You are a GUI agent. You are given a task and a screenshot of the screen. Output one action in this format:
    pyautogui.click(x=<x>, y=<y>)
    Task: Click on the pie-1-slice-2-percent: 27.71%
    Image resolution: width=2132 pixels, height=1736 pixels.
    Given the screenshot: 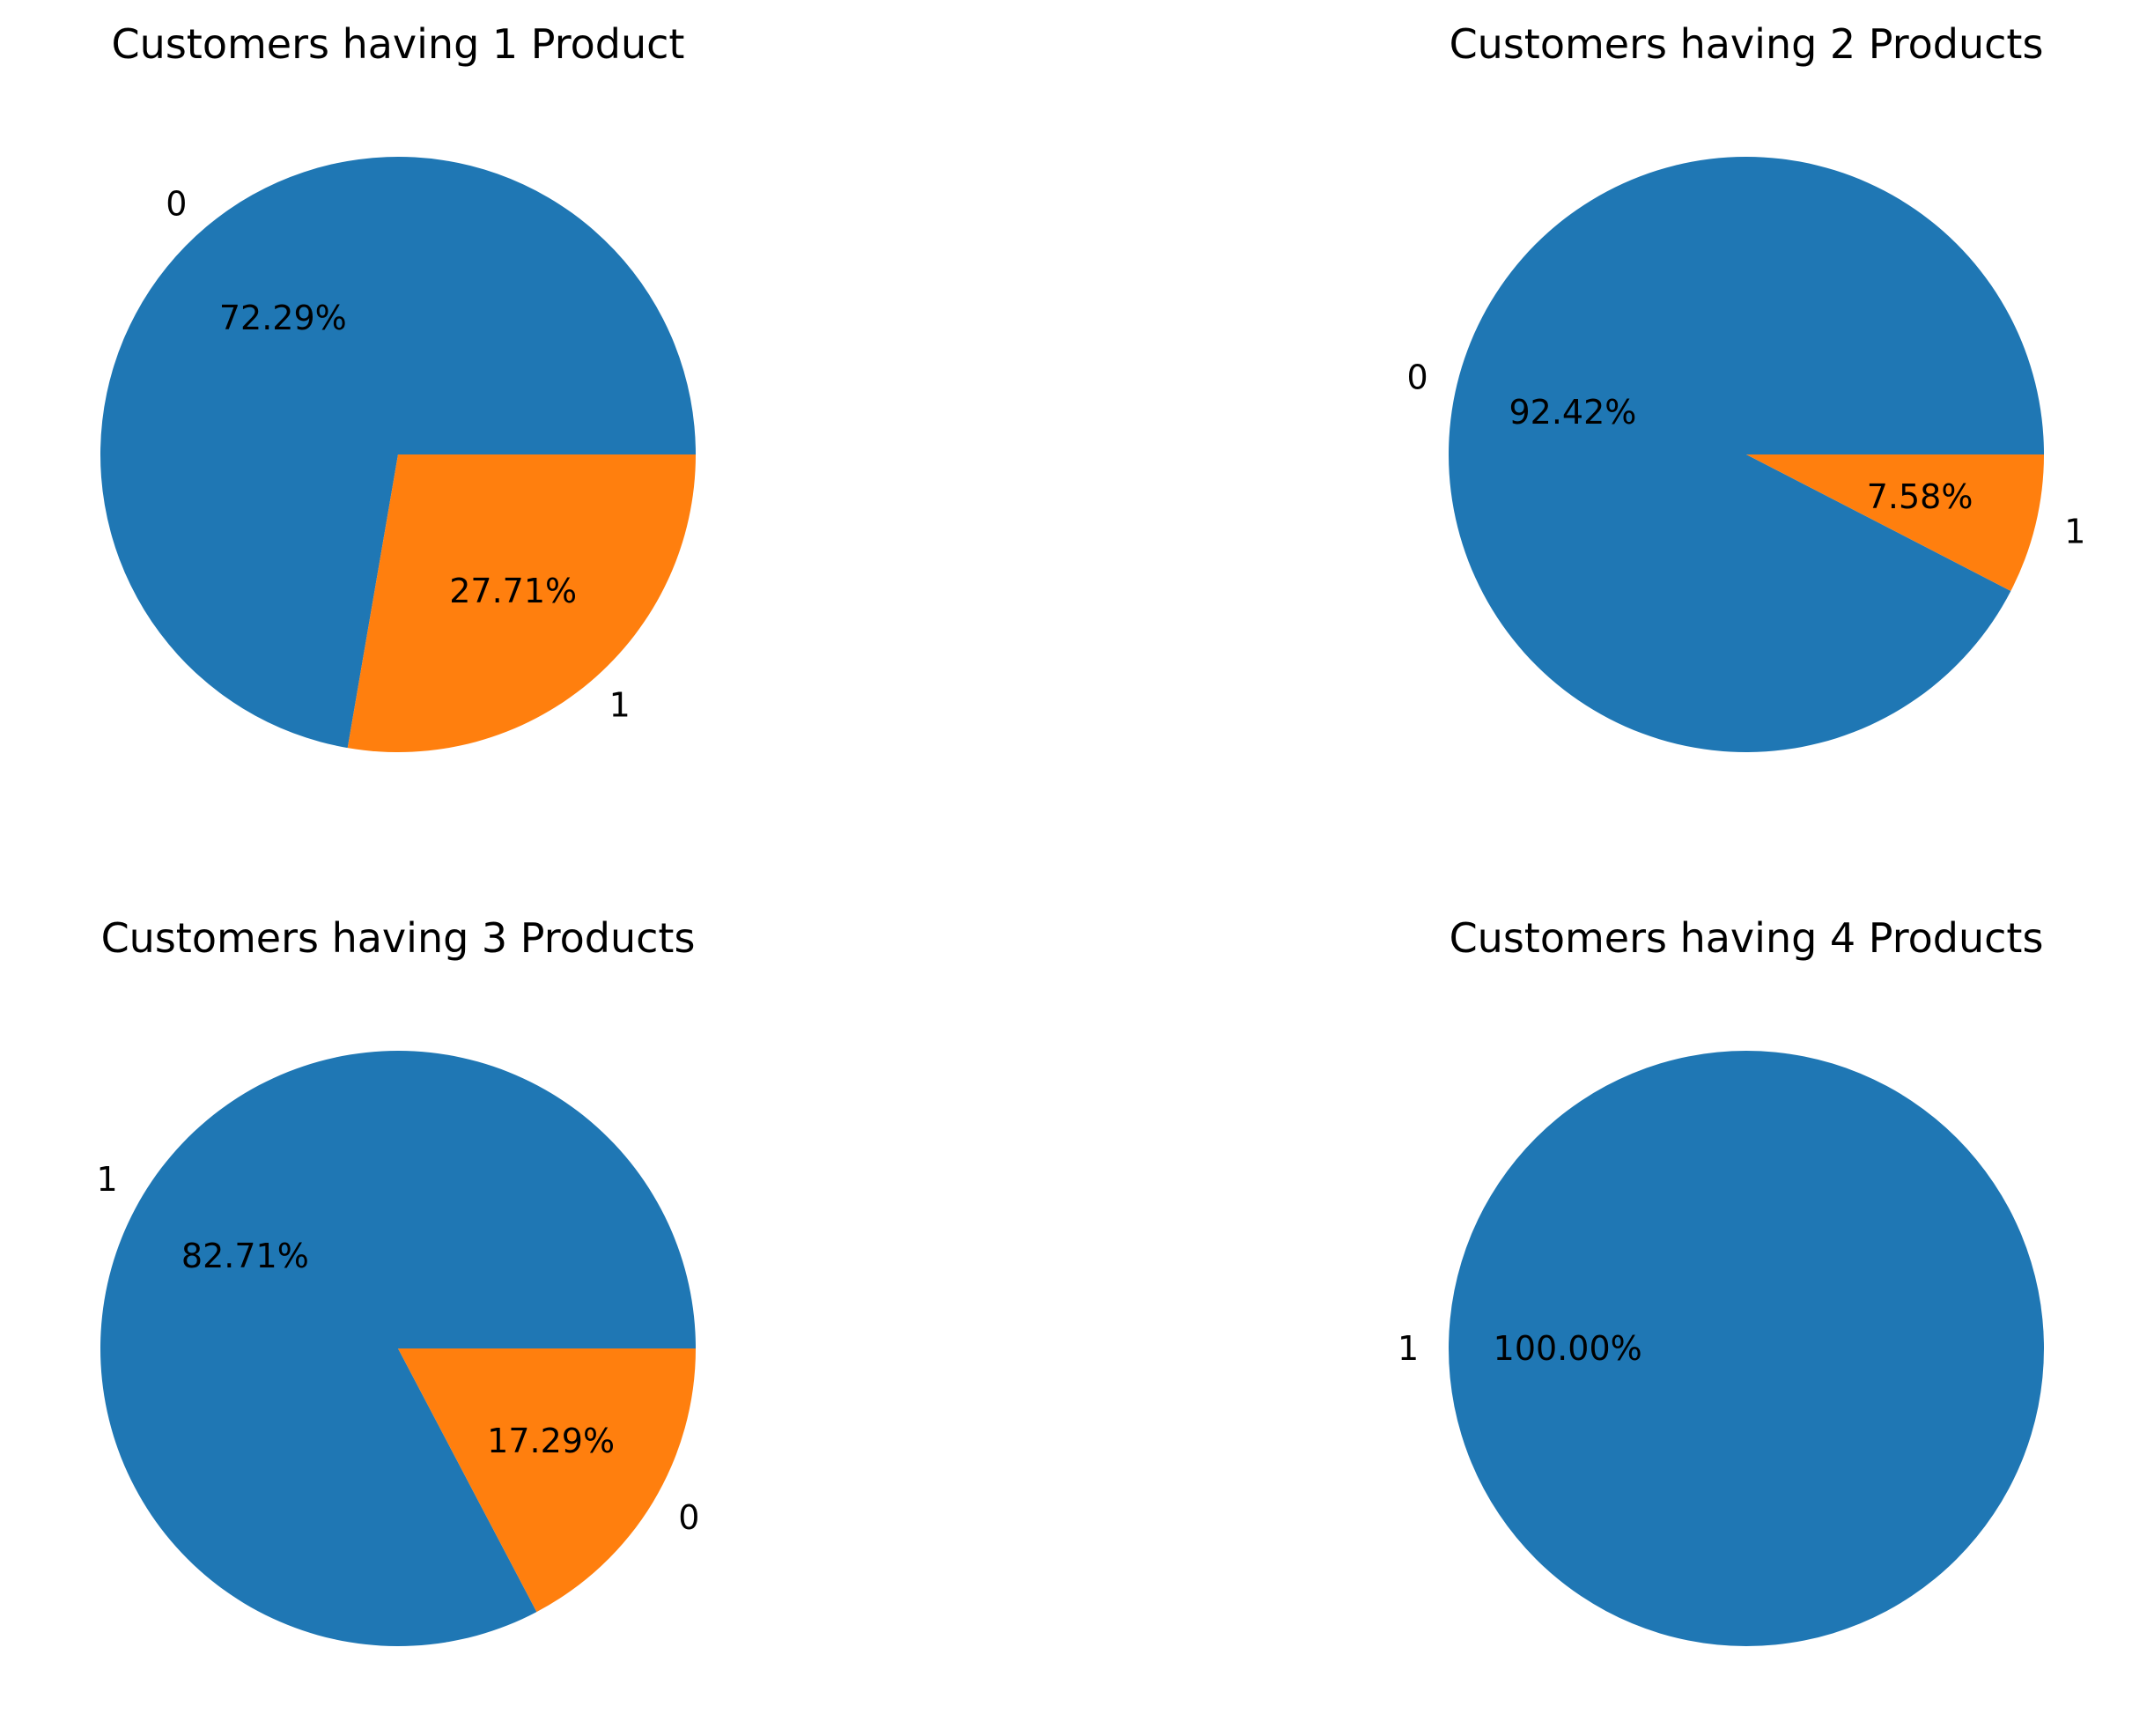 What is the action you would take?
    pyautogui.click(x=513, y=591)
    